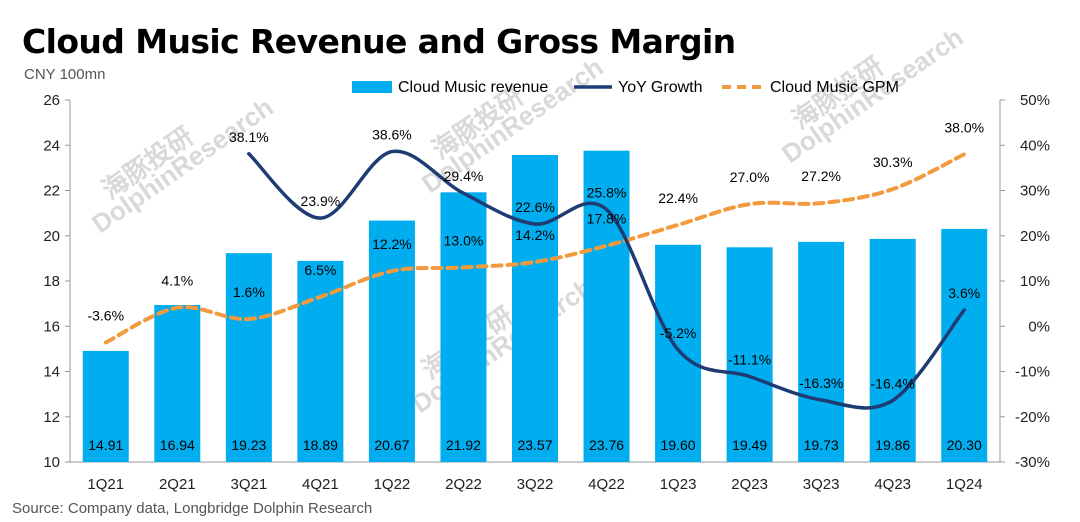  I want to click on y-left-tick-label: 14, so click(51, 372).